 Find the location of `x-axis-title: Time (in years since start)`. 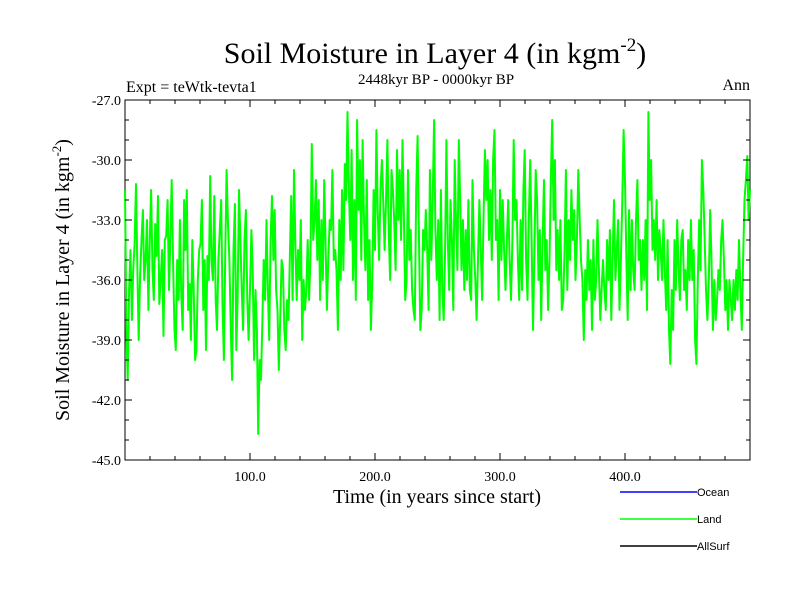

x-axis-title: Time (in years since start) is located at coordinates (437, 497).